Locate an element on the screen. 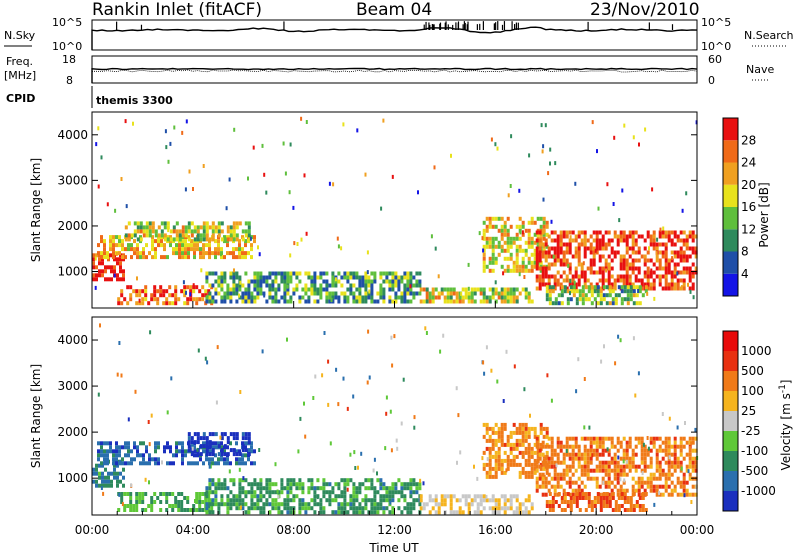 The width and height of the screenshot is (800, 554). velocity-colorbar-tick-label: -500 is located at coordinates (754, 471).